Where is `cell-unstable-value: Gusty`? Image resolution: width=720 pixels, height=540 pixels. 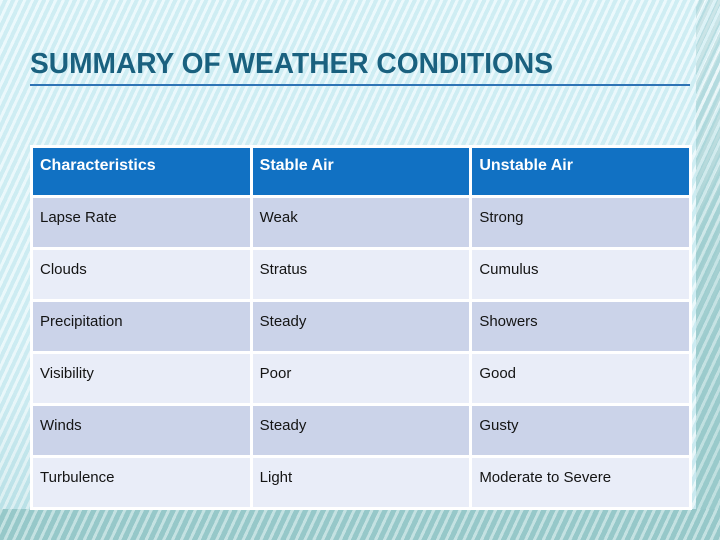
cell-unstable-value: Gusty is located at coordinates (580, 430).